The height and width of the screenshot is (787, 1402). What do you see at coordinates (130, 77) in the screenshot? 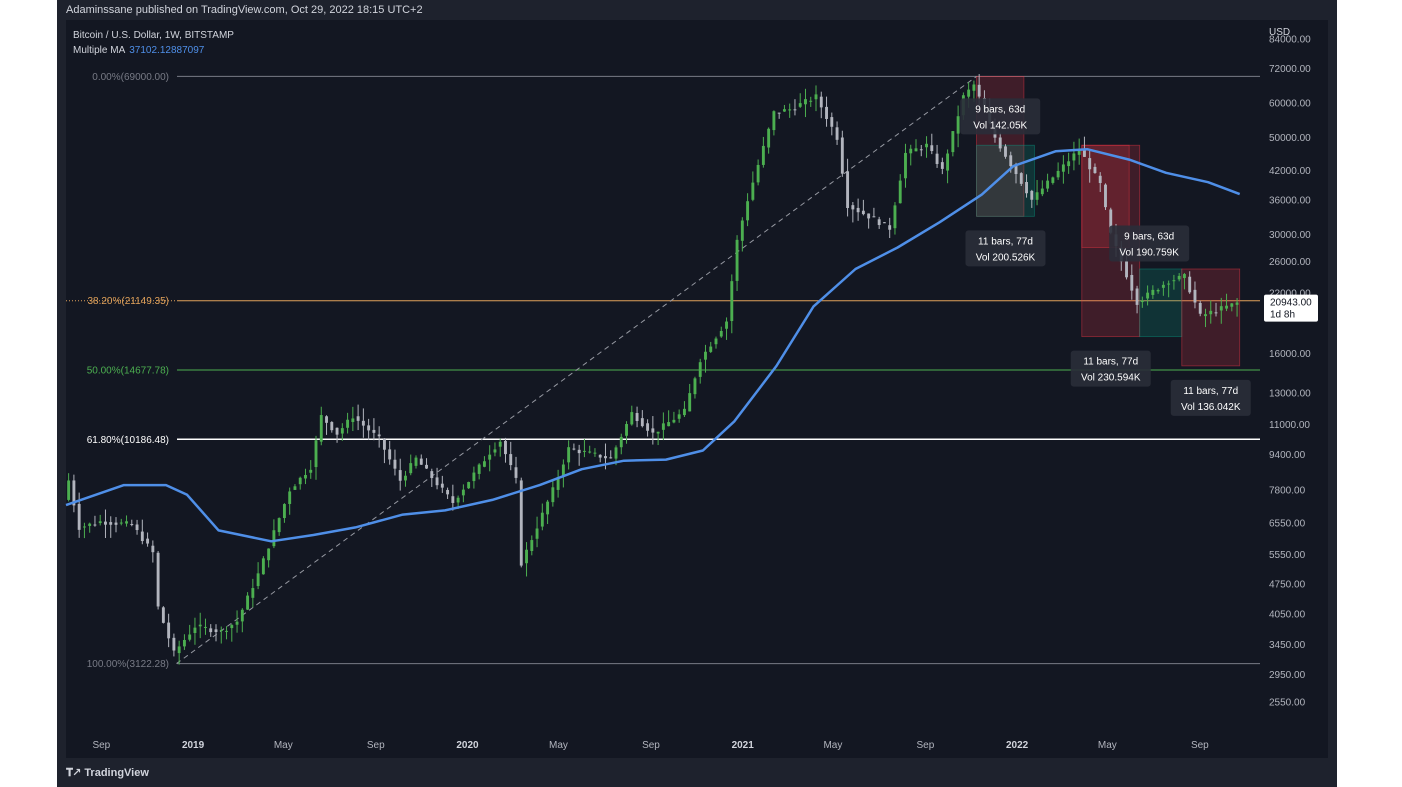
I see `fib-level-label: 0.00%(69000.00)` at bounding box center [130, 77].